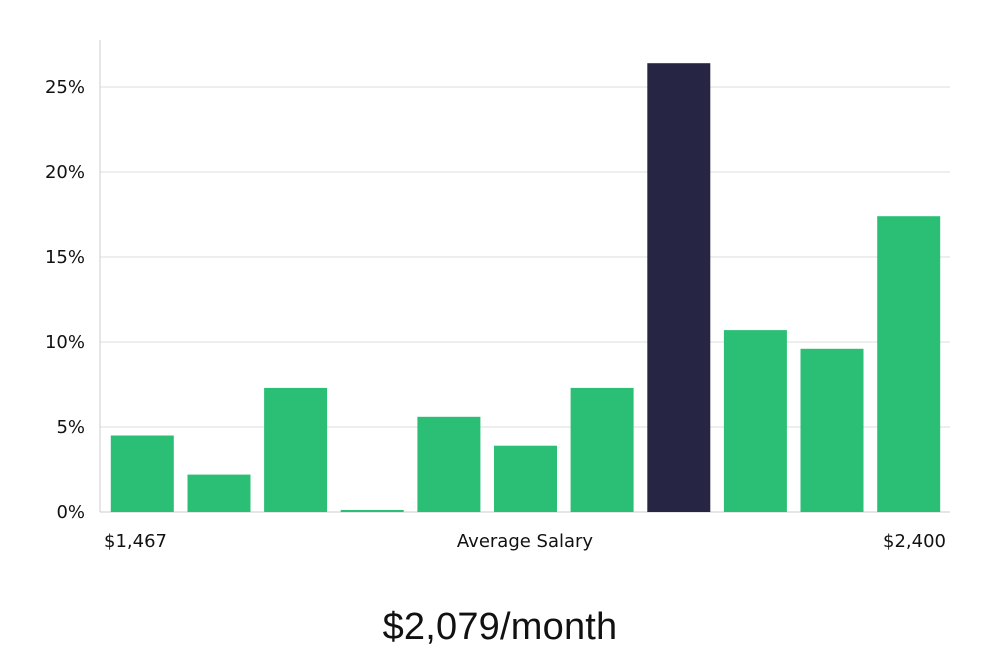 The image size is (1000, 660). What do you see at coordinates (65, 172) in the screenshot?
I see `y-tick-label: 20%` at bounding box center [65, 172].